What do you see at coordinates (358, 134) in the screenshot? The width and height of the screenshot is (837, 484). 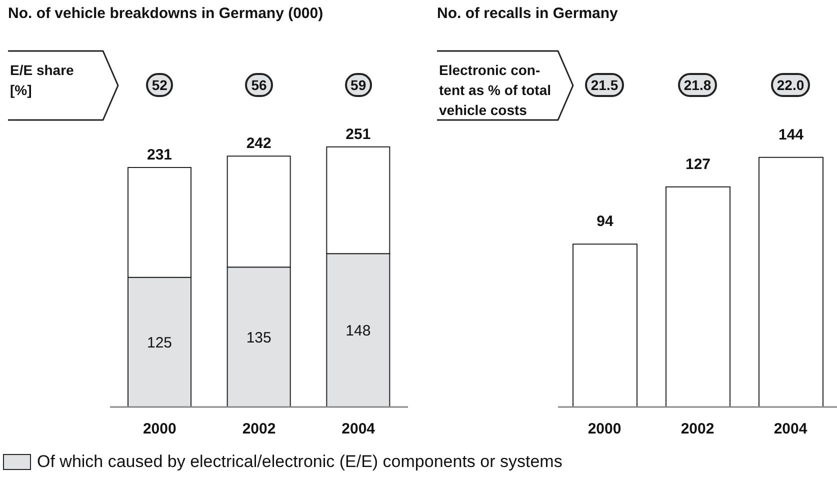 I see `total-label: 251` at bounding box center [358, 134].